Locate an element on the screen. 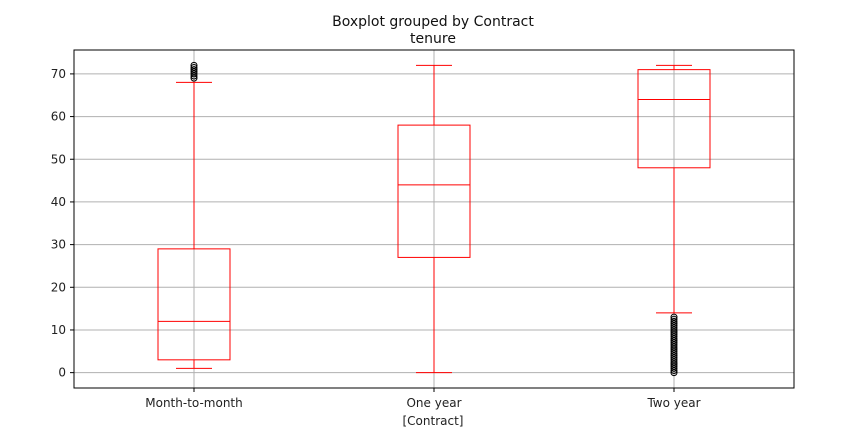 Image resolution: width=866 pixels, height=442 pixels. y-tick-label: 0 is located at coordinates (62, 373).